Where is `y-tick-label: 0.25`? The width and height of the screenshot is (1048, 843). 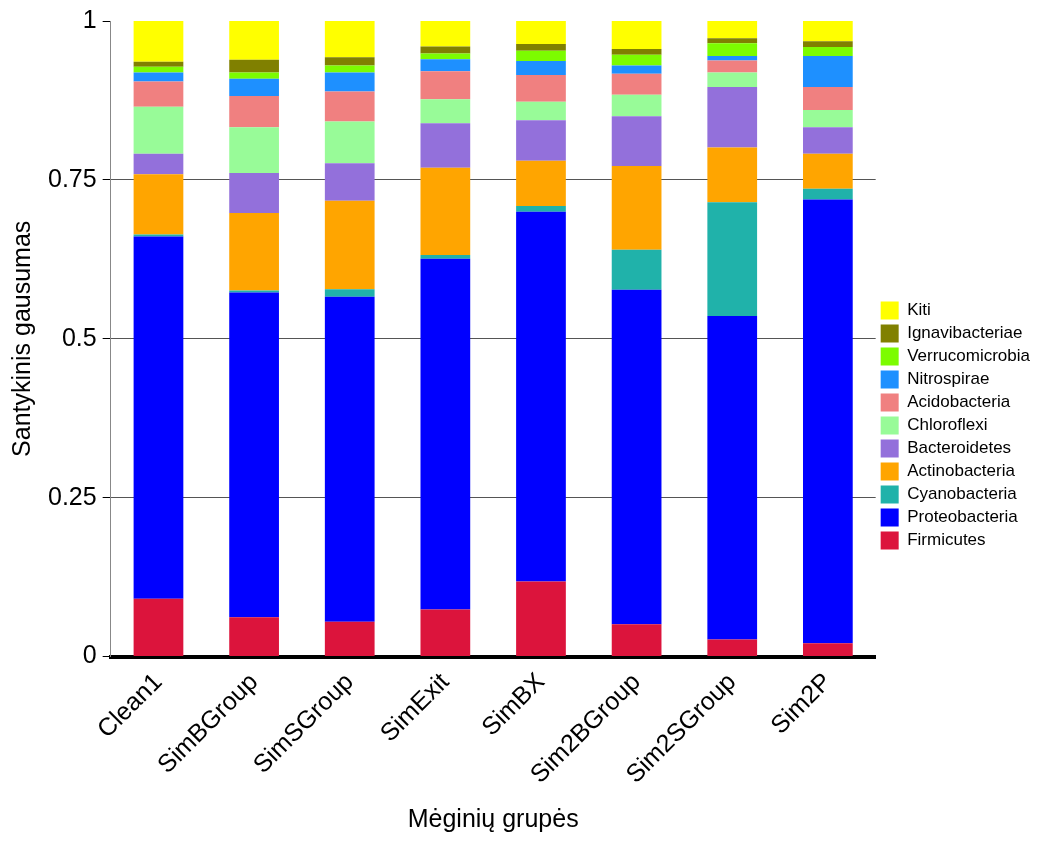 y-tick-label: 0.25 is located at coordinates (72, 495).